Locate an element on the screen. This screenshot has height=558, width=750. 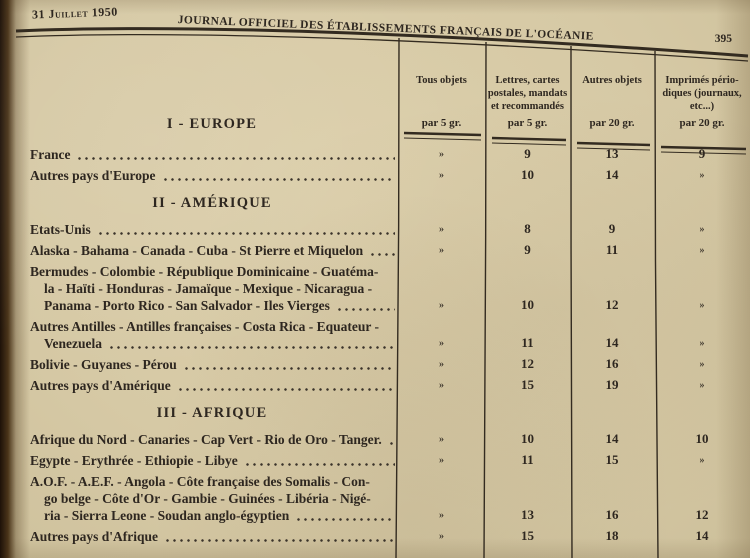
rate-value: 8 is located at coordinates (527, 228).